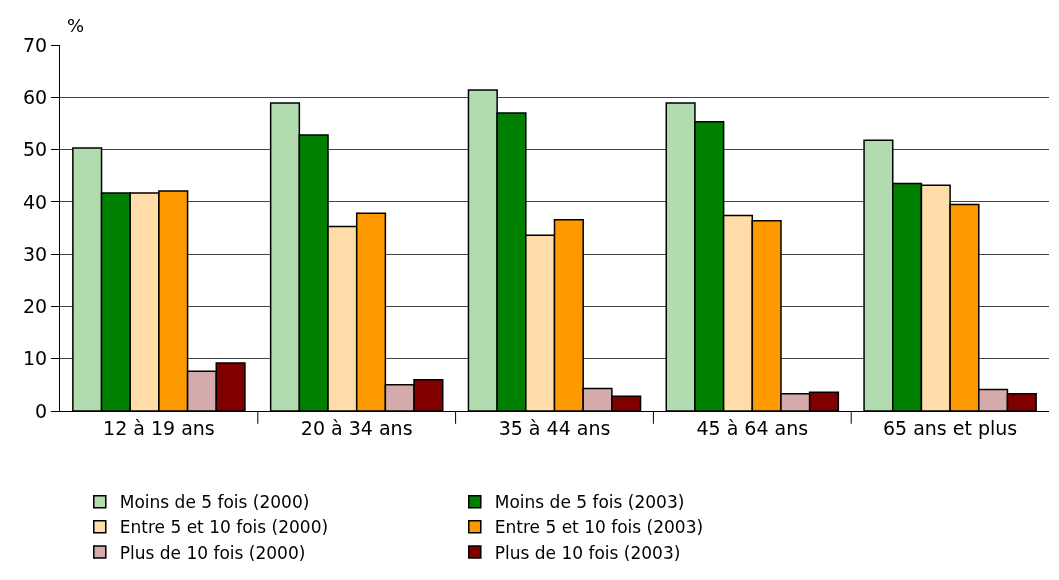 The width and height of the screenshot is (1059, 580). I want to click on x-tick-label: 12 à 19 ans, so click(159, 427).